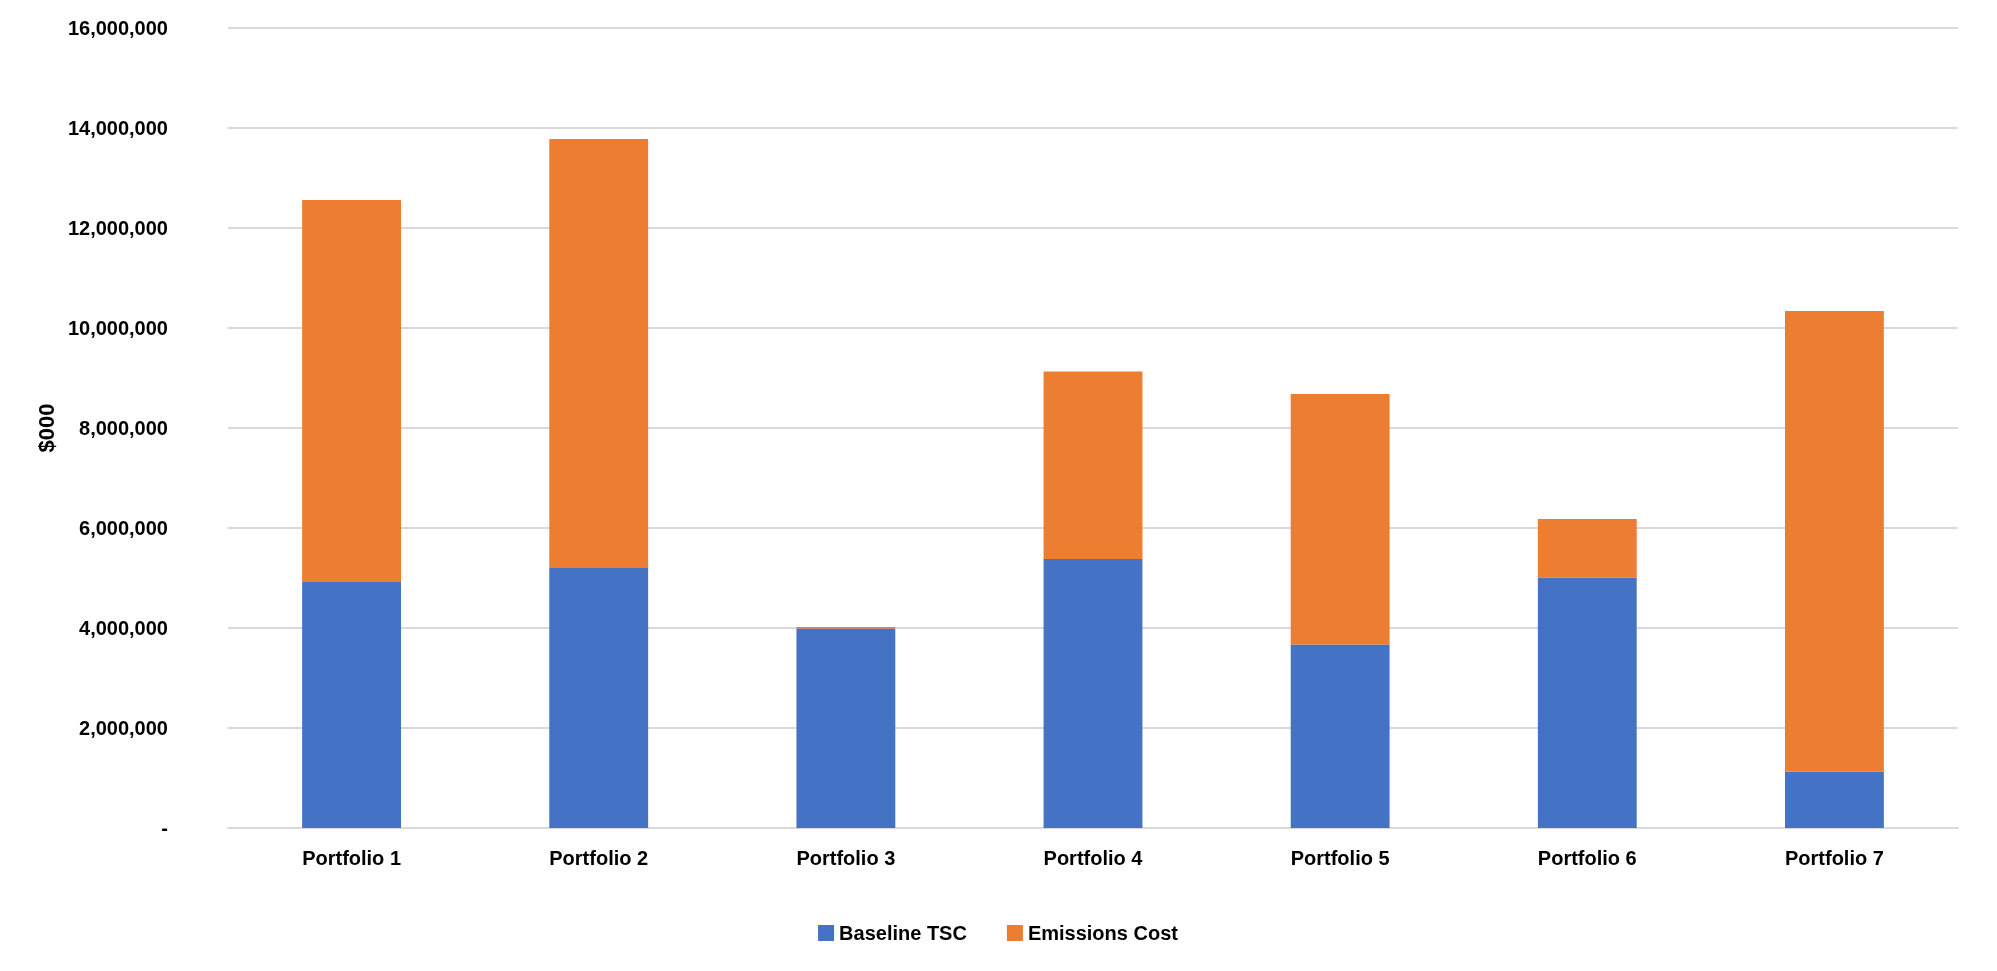 The height and width of the screenshot is (971, 1997). I want to click on y-tick-label: 8,000,000, so click(123, 428).